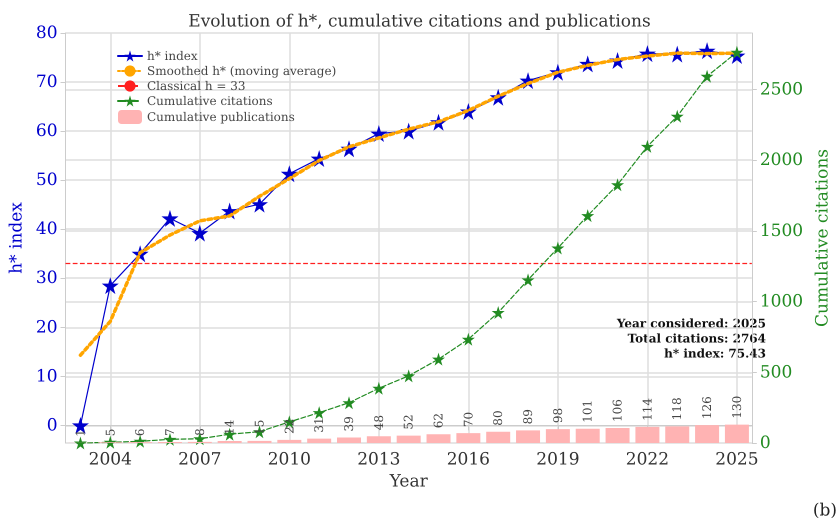 This screenshot has height=530, width=839. What do you see at coordinates (468, 420) in the screenshot?
I see `data-label: 70` at bounding box center [468, 420].